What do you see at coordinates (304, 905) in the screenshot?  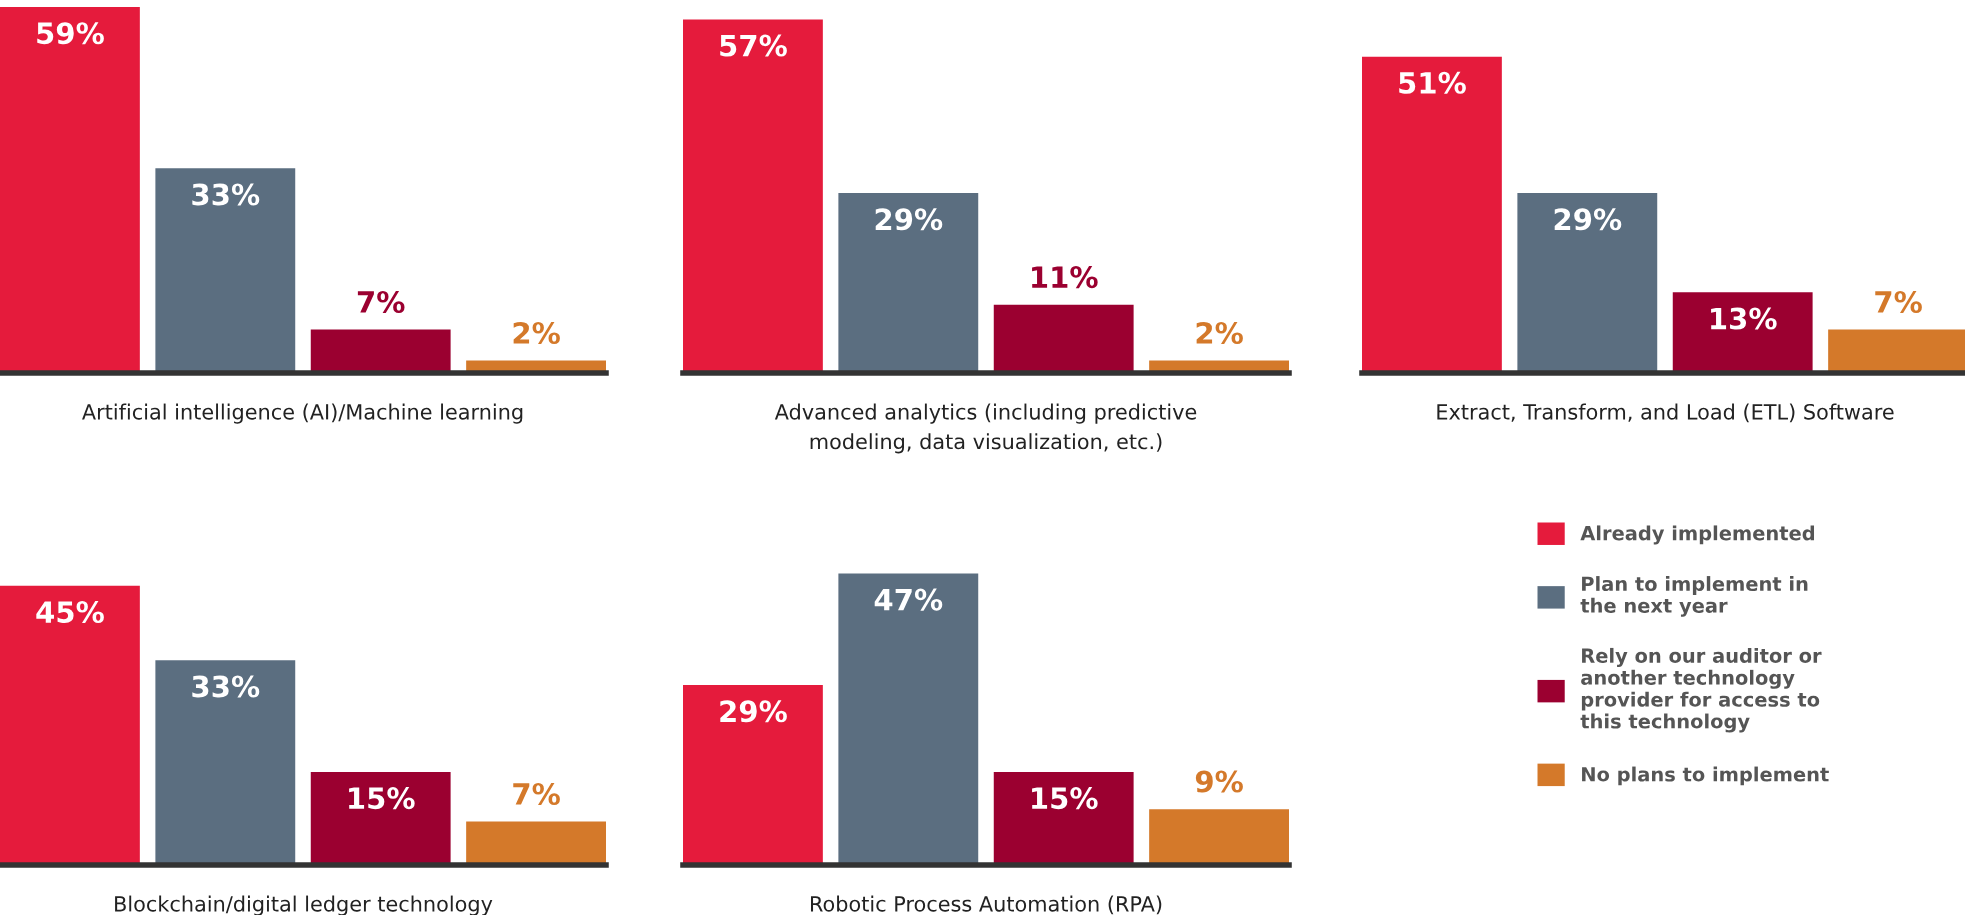 I see `x-axis-title: Blockchain/digital ledger technology` at bounding box center [304, 905].